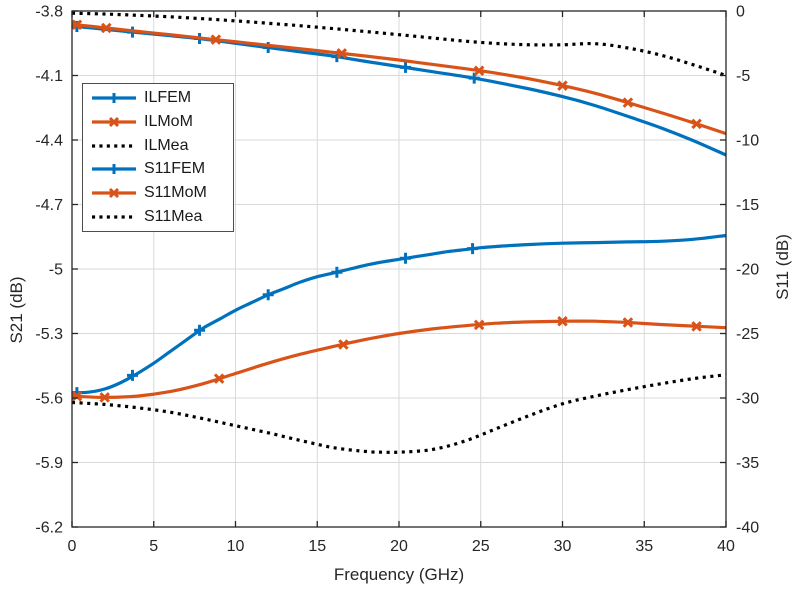  Describe the element at coordinates (726, 546) in the screenshot. I see `x-tick-label: 40` at that location.